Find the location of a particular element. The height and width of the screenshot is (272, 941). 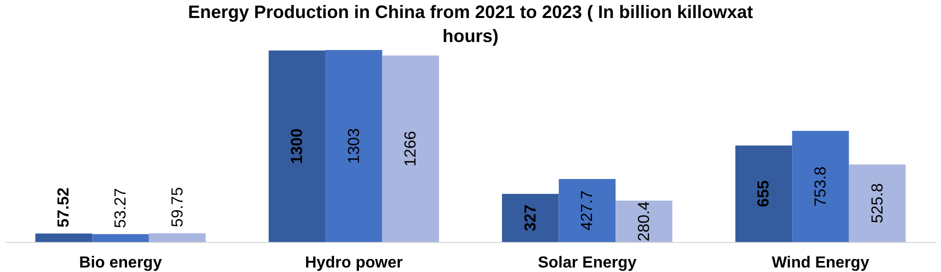

x-tick-label: Solar Energy is located at coordinates (587, 263).